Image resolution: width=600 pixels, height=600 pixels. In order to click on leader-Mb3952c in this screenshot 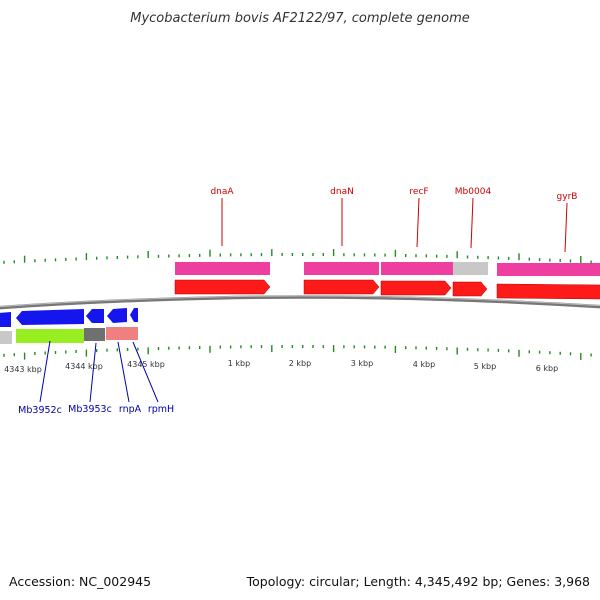, I will do `click(45, 371)`.